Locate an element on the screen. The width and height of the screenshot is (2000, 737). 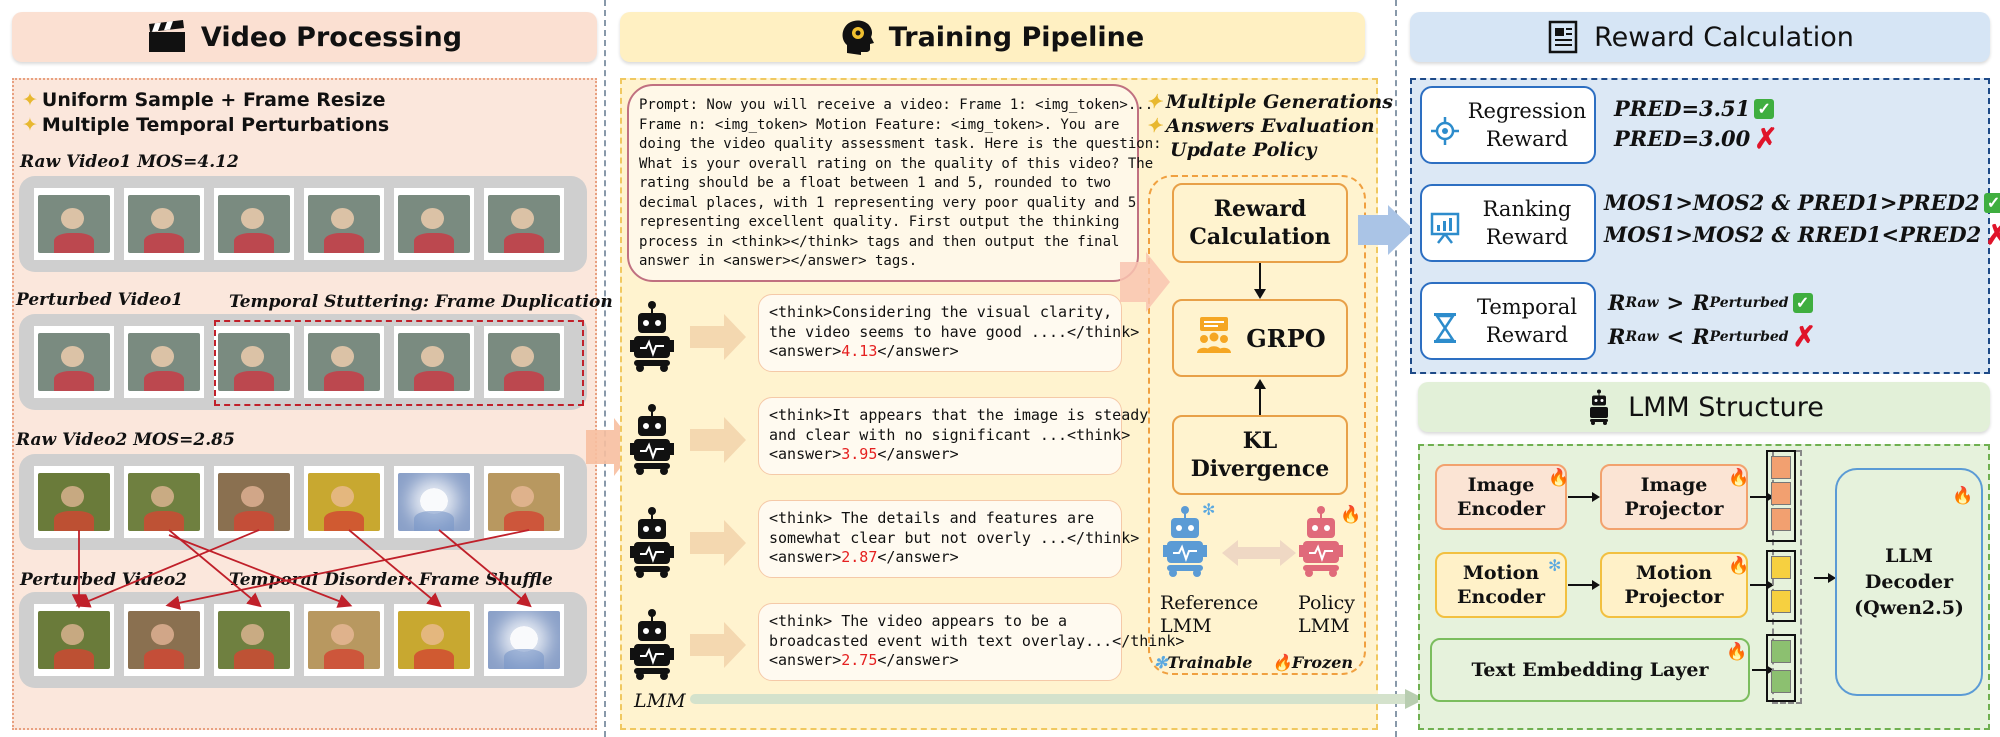
grpo-label: GRPO is located at coordinates (1286, 338).